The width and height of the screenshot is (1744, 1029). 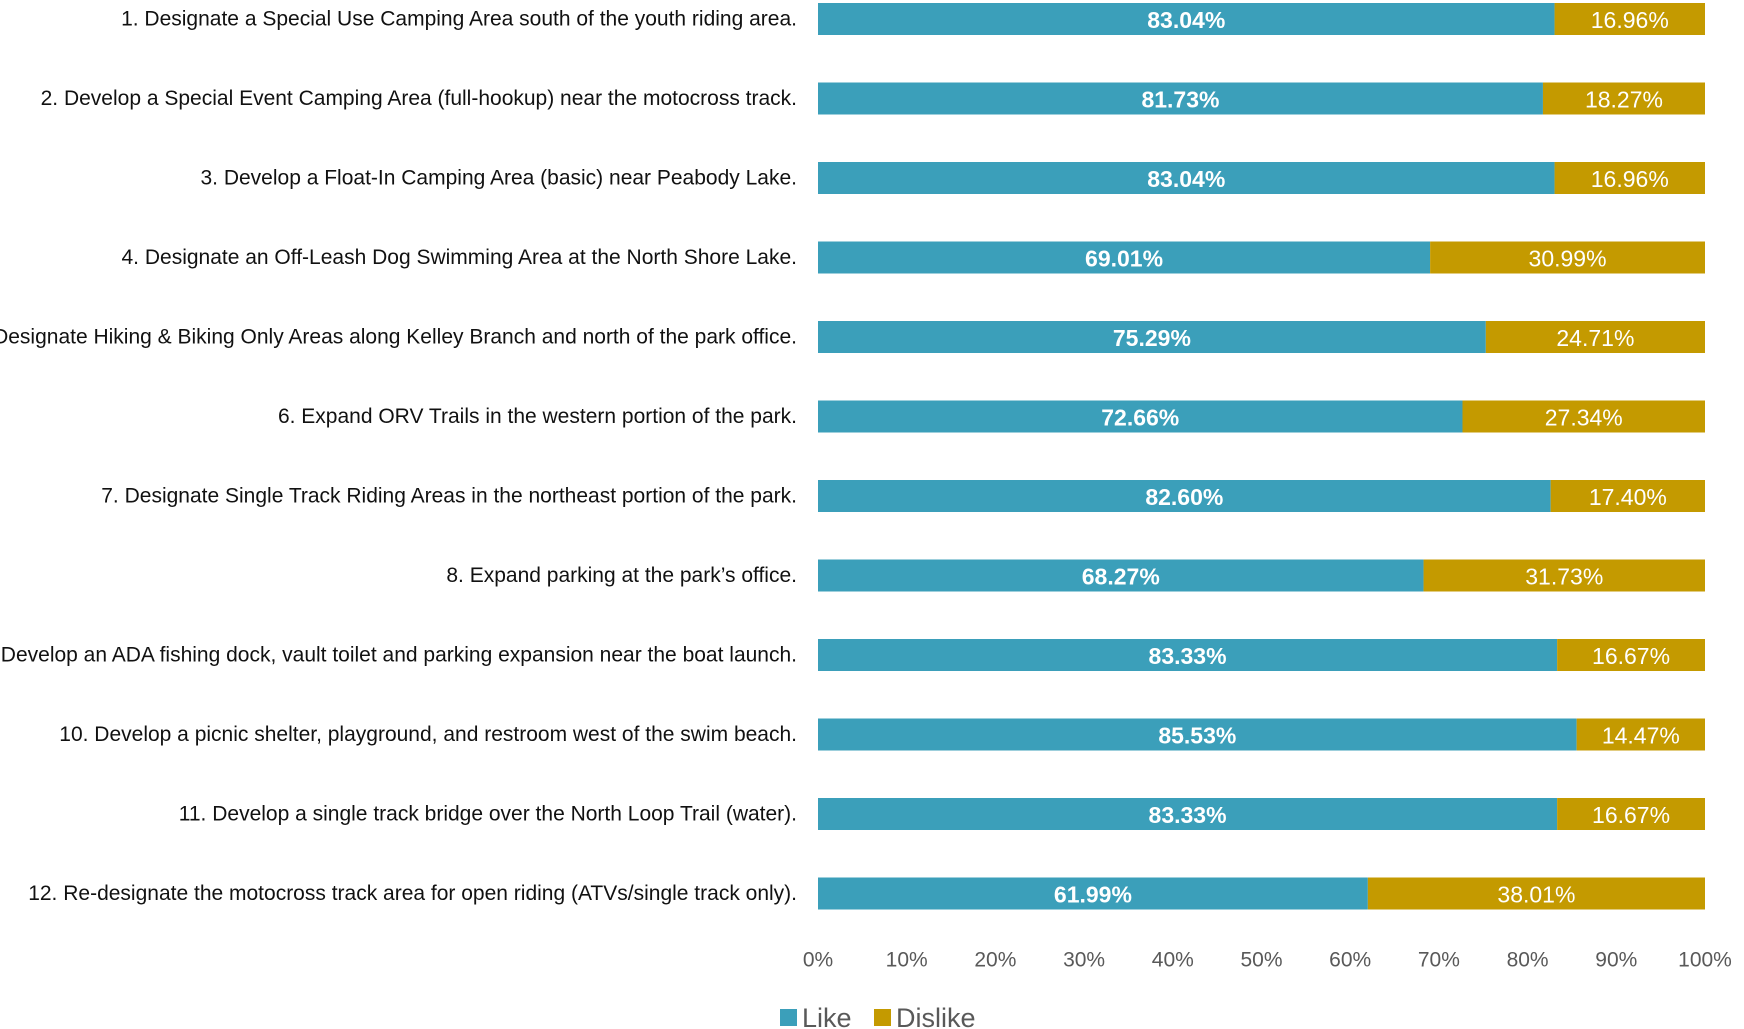 I want to click on data-label-like: 85.53%, so click(x=1197, y=736).